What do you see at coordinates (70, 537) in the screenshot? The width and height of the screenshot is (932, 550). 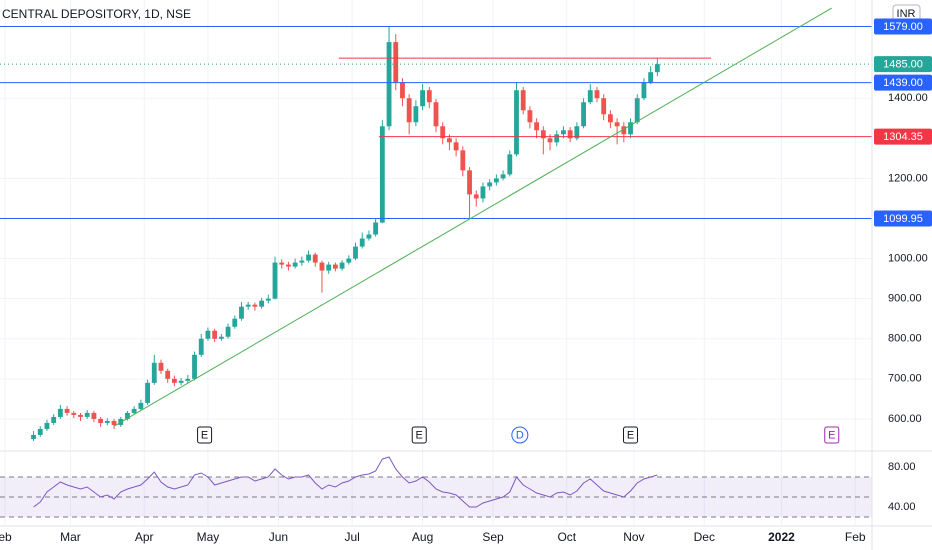 I see `x-tick-label: Mar` at bounding box center [70, 537].